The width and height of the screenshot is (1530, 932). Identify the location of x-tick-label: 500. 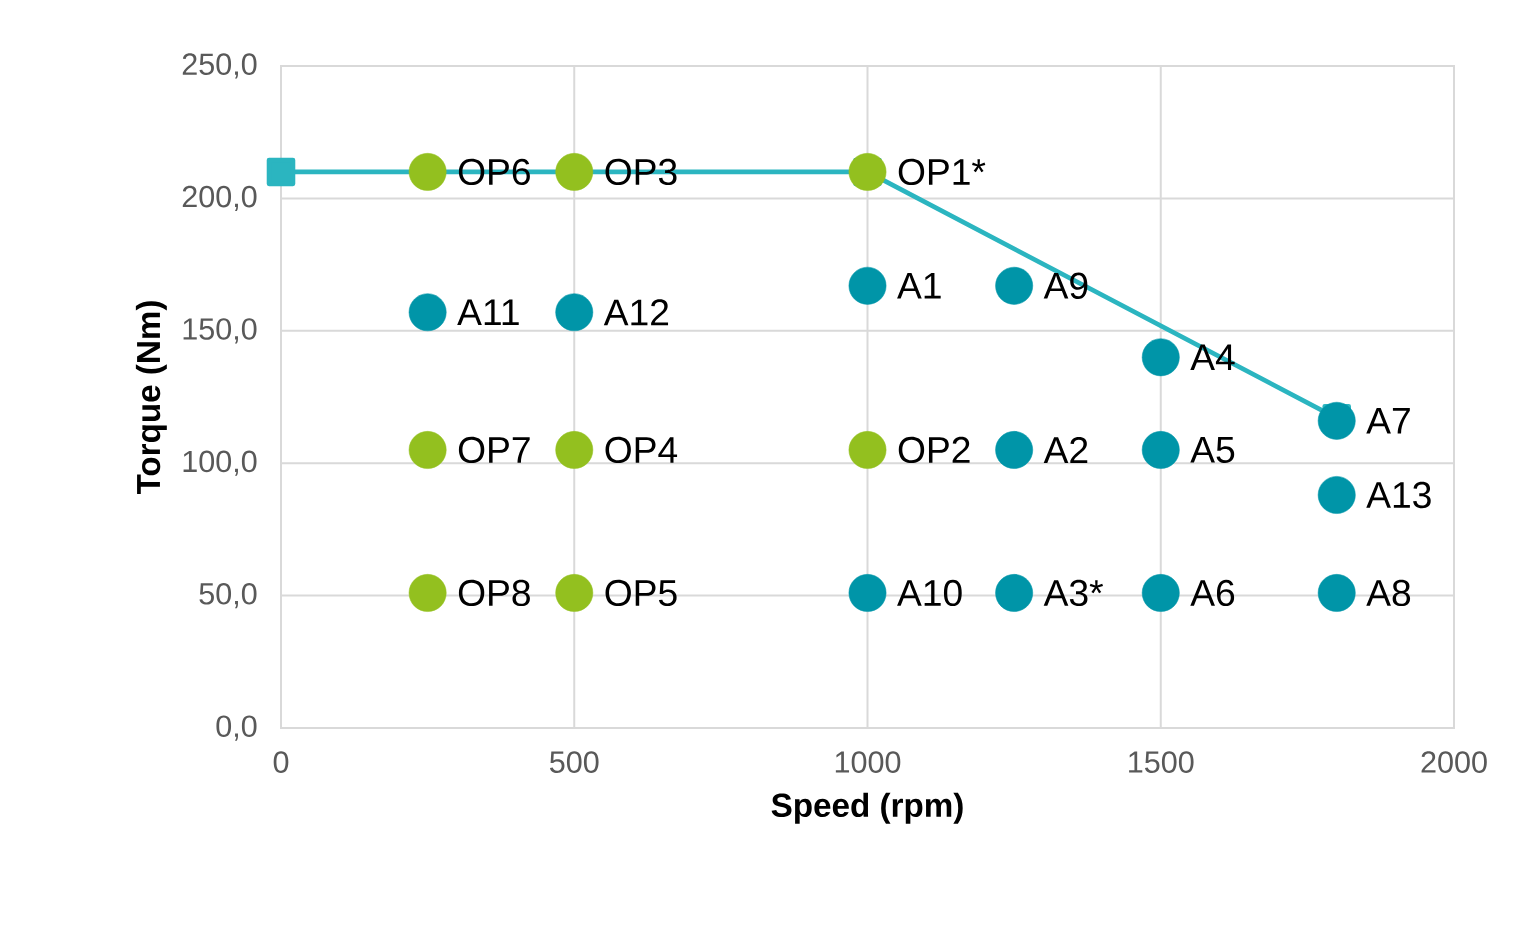
(574, 762).